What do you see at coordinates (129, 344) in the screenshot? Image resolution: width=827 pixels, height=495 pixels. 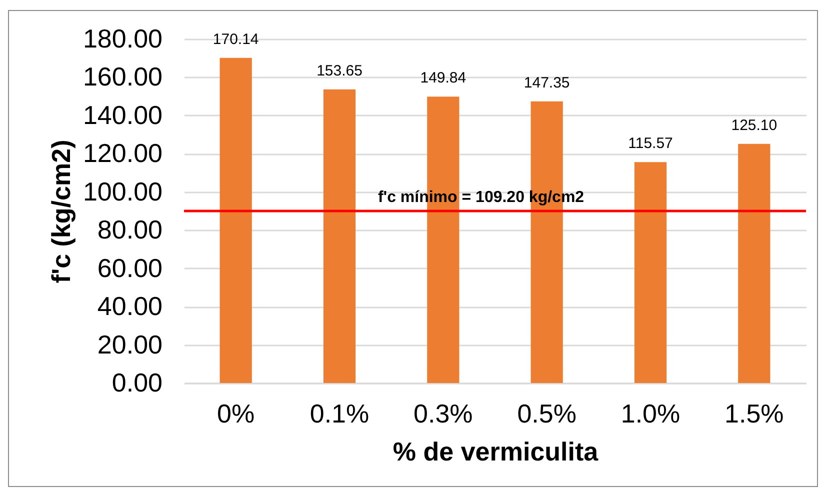 I see `y-tick-label: 20.00` at bounding box center [129, 344].